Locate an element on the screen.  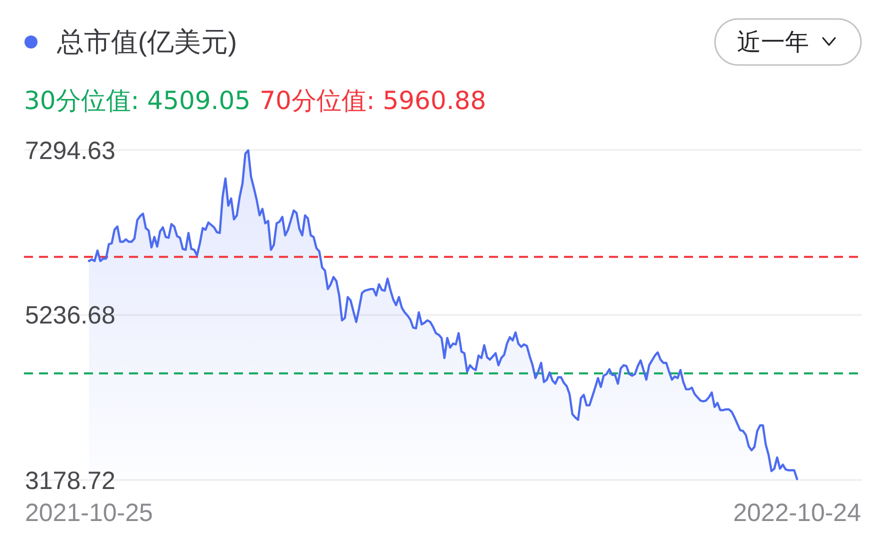
y-tick-label: 5236.68 is located at coordinates (70, 316).